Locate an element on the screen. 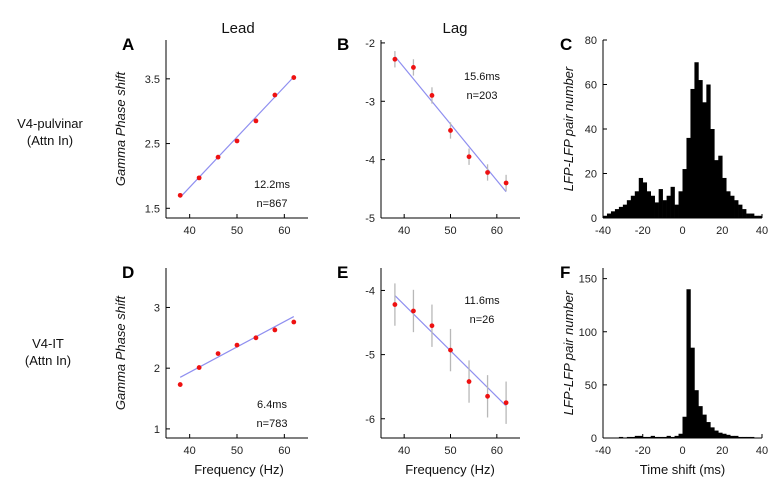  panel-letter-a: A is located at coordinates (128, 44).